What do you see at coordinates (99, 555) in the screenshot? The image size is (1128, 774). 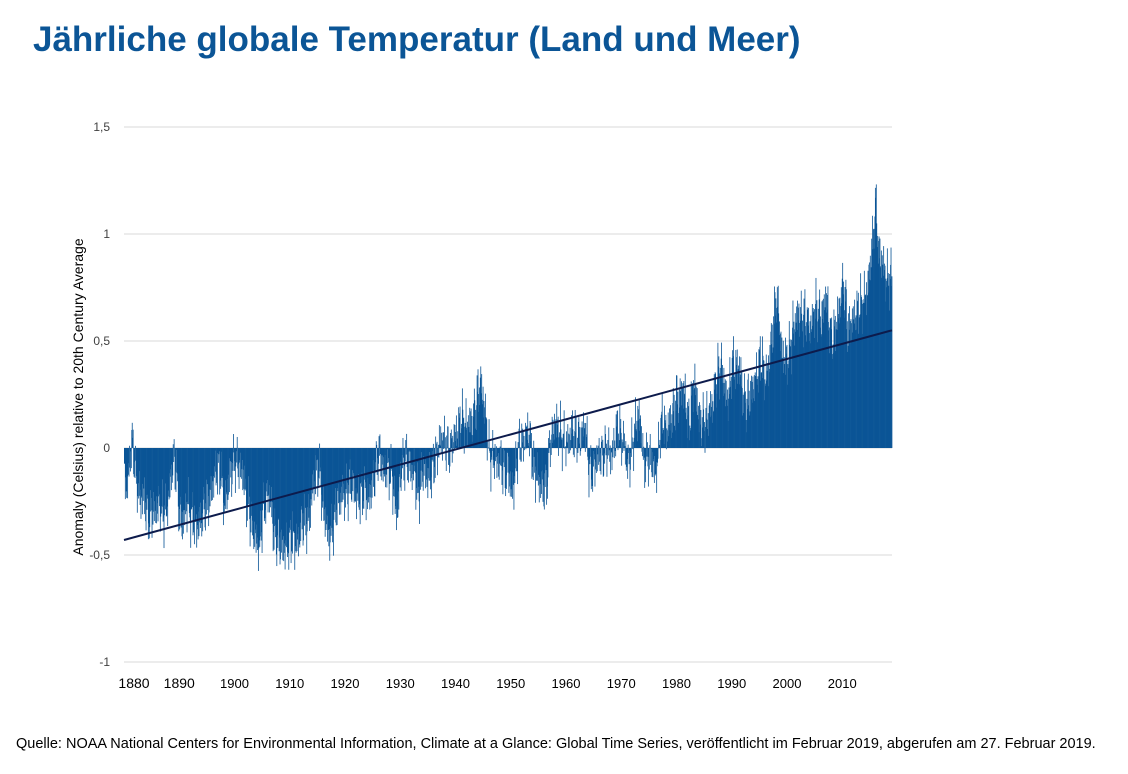 I see `y-tick-label: -0,5` at bounding box center [99, 555].